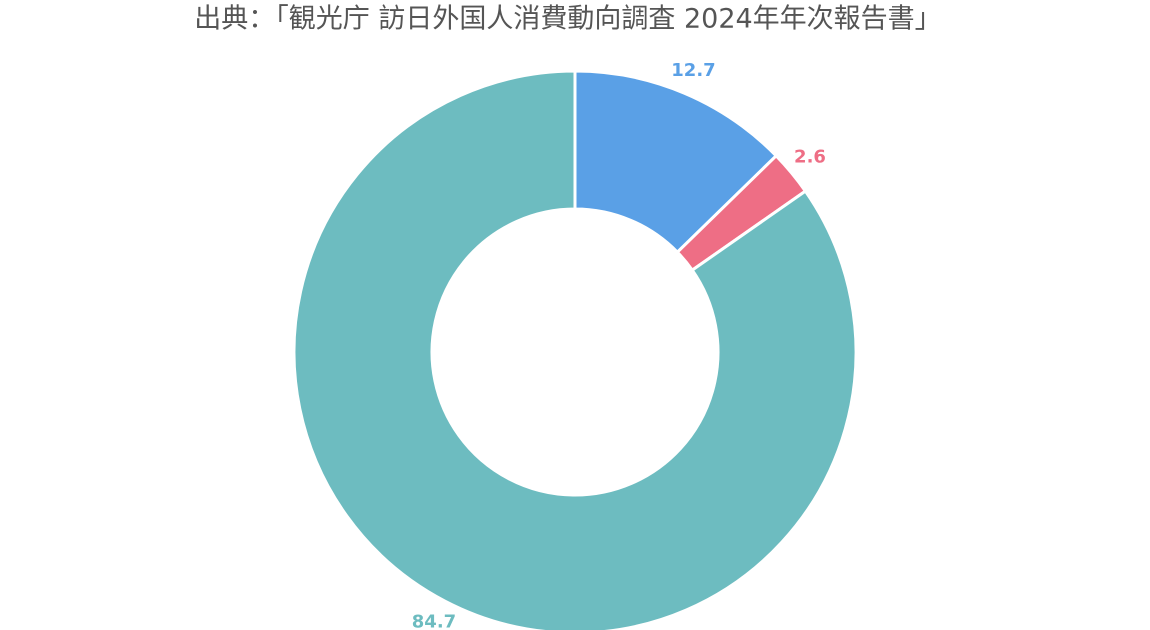  Describe the element at coordinates (810, 157) in the screenshot. I see `value-label: 2.6` at that location.